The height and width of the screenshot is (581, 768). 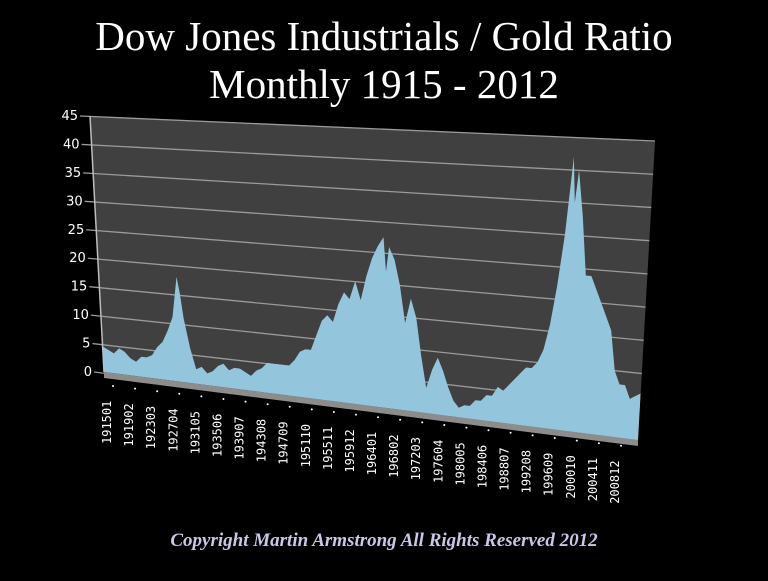 I want to click on x-tick-label: 194709, so click(x=284, y=442).